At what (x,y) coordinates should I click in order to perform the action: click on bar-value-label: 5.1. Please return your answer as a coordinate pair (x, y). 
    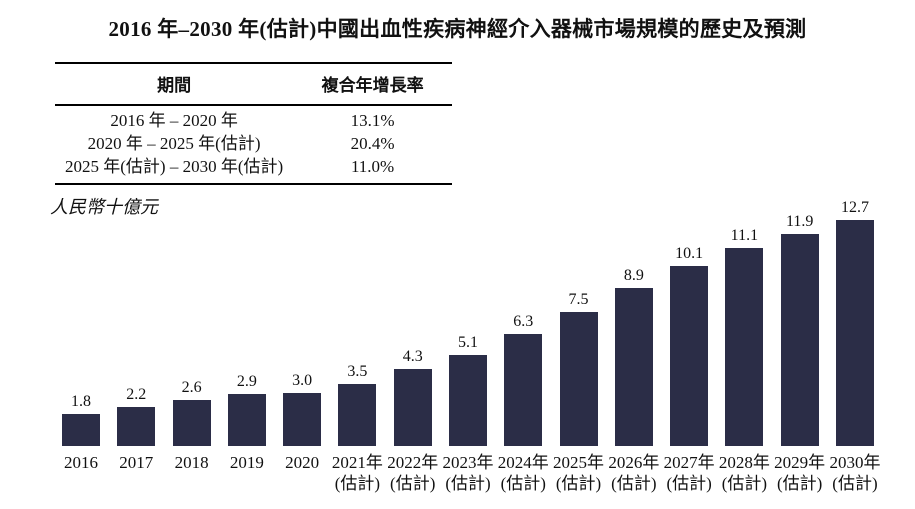
    Looking at the image, I should click on (467, 342).